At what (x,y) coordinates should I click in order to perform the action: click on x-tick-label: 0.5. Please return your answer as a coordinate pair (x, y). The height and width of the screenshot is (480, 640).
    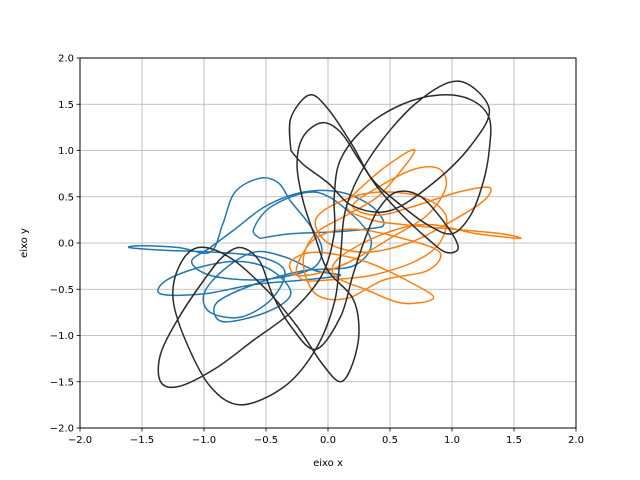
    Looking at the image, I should click on (390, 440).